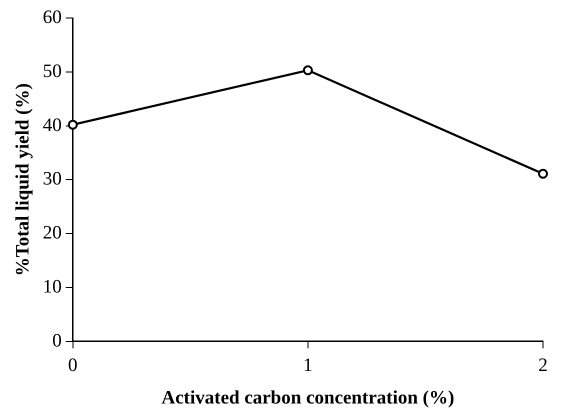 The image size is (561, 416). Describe the element at coordinates (543, 365) in the screenshot. I see `x-tick-label: 2` at that location.